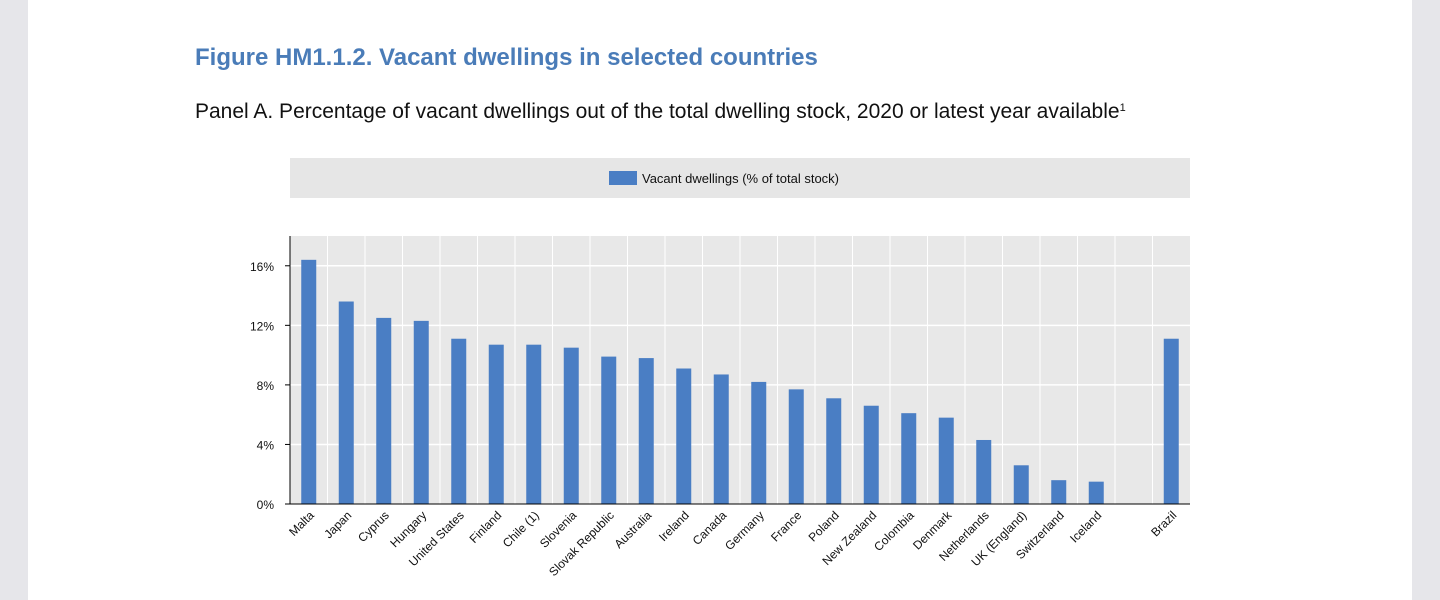 This screenshot has width=1440, height=600. I want to click on legend-box, so click(740, 178).